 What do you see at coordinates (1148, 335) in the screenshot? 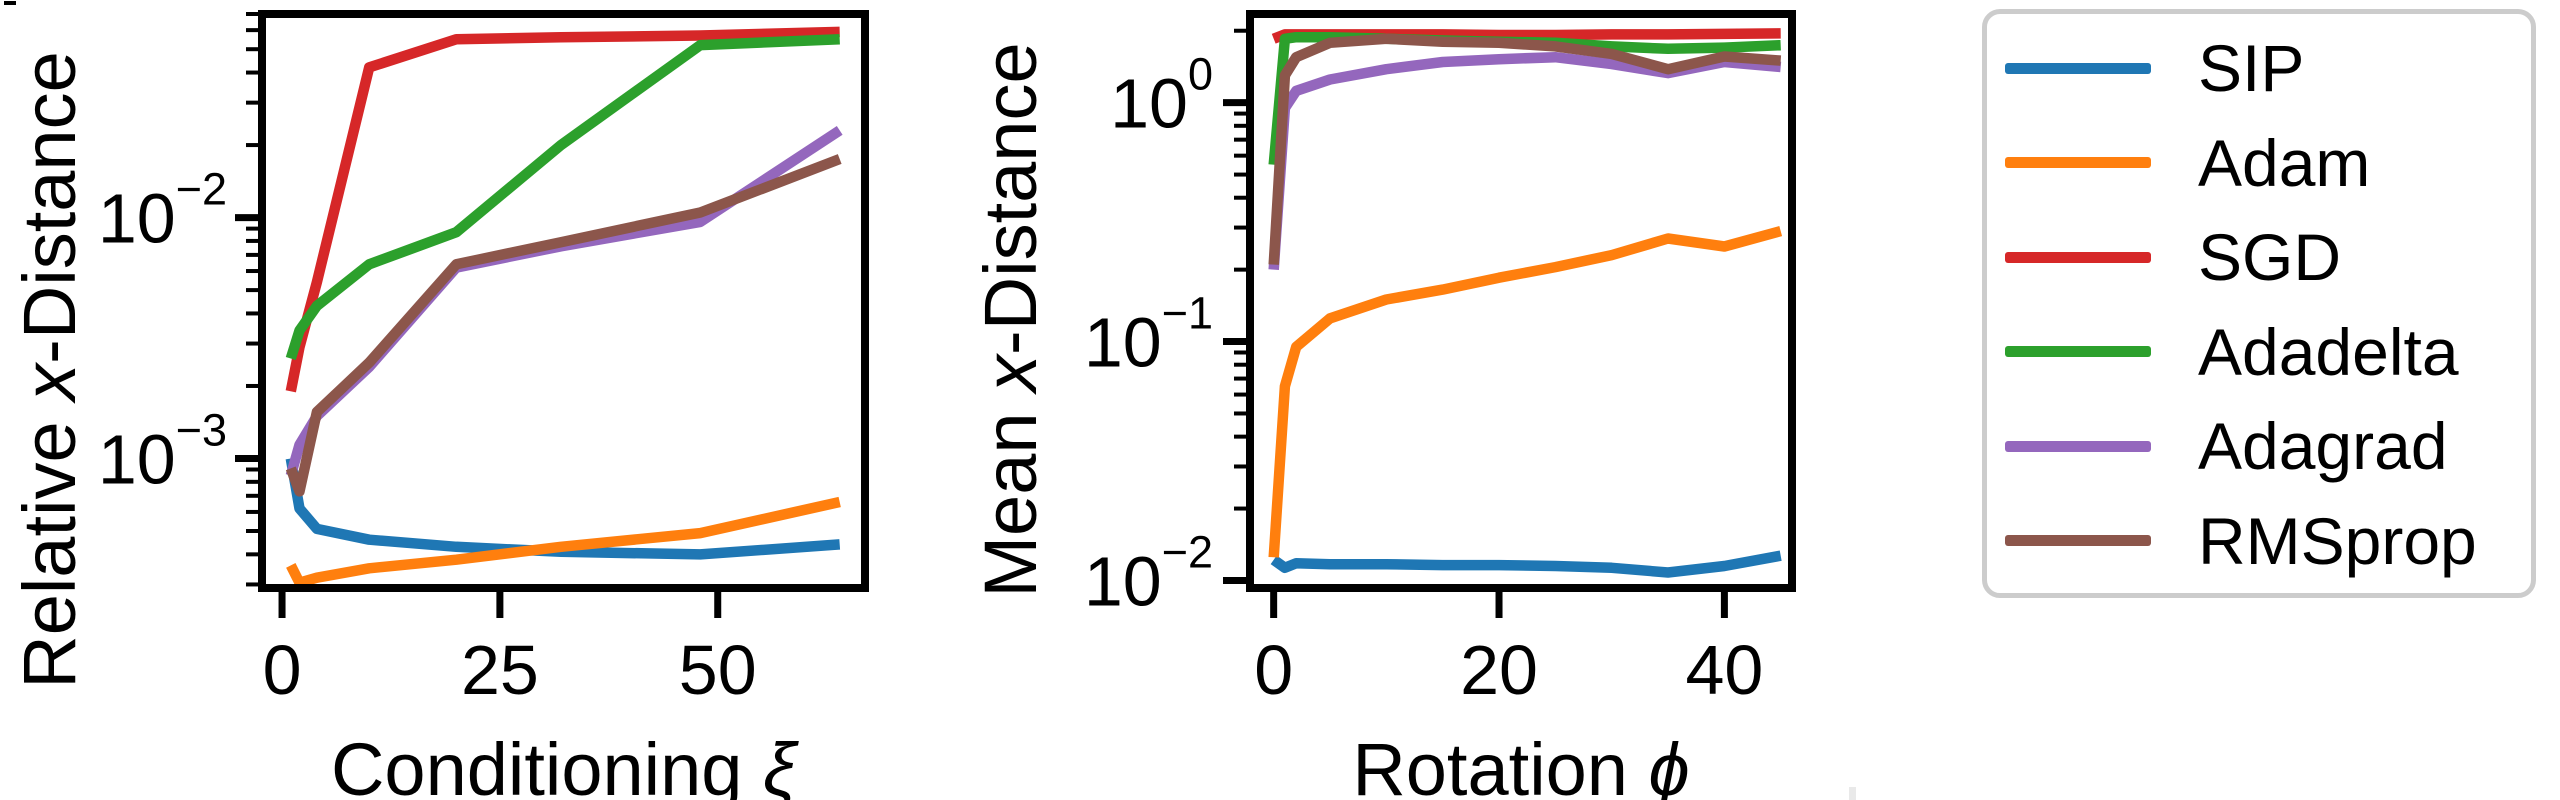
I see `y-tick-label: 10⁻¹` at bounding box center [1148, 335].